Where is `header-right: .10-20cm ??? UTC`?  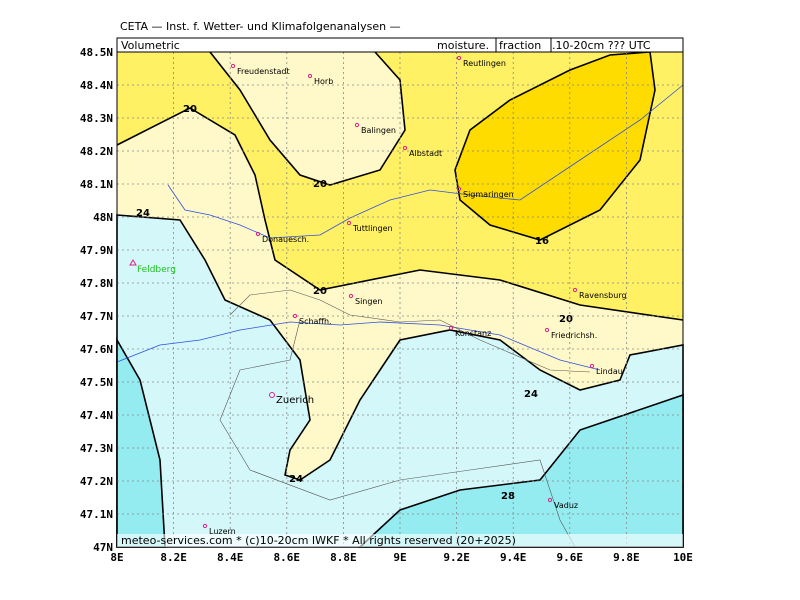
header-right: .10-20cm ??? UTC is located at coordinates (601, 45).